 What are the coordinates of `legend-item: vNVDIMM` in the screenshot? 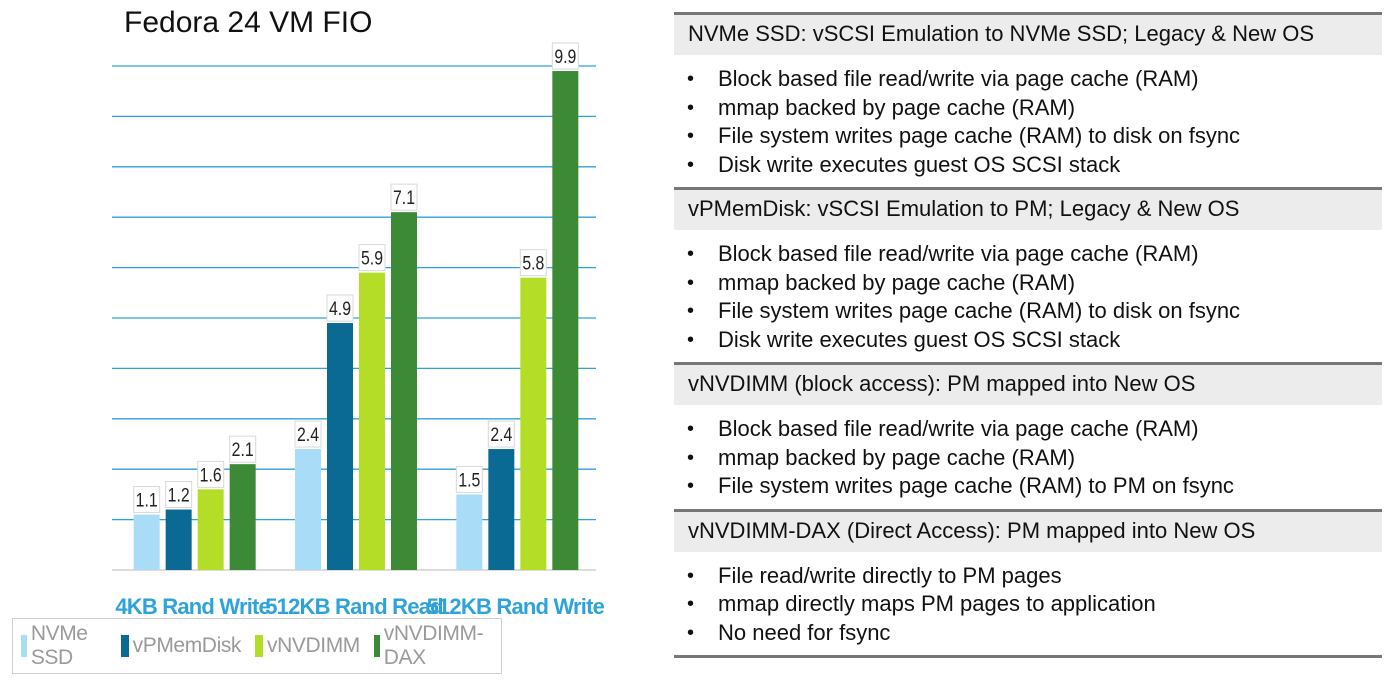 It's located at (307, 646).